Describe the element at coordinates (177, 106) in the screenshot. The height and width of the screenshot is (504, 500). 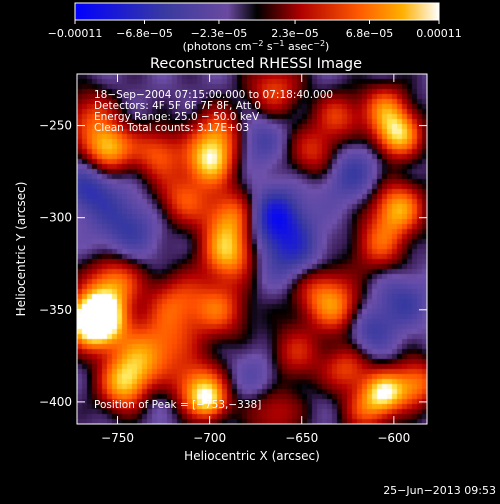
I see `annotation-line: Detectors: 4F 5F 6F 7F 8F, Att 0` at that location.